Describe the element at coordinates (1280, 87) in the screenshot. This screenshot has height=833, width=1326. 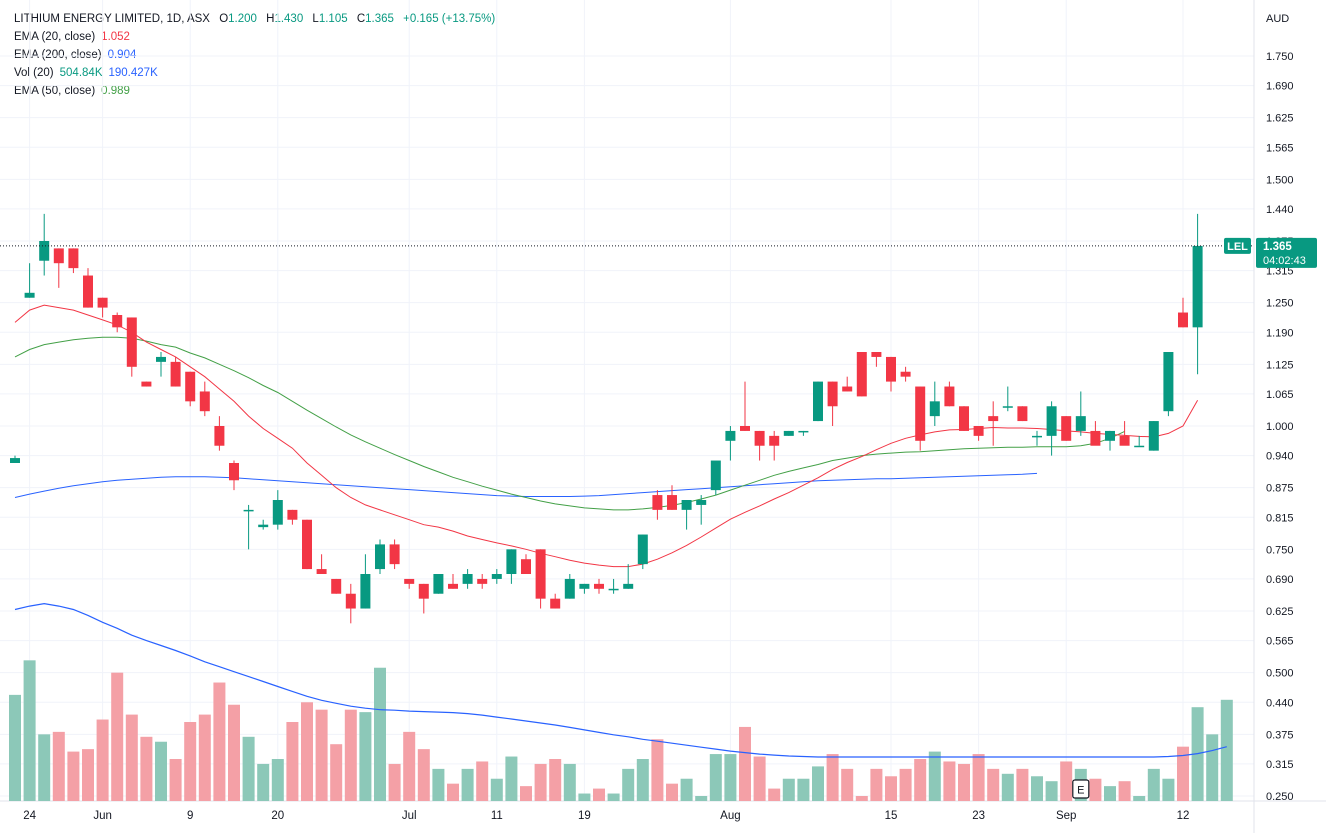
I see `price-tick-label: 1.690` at that location.